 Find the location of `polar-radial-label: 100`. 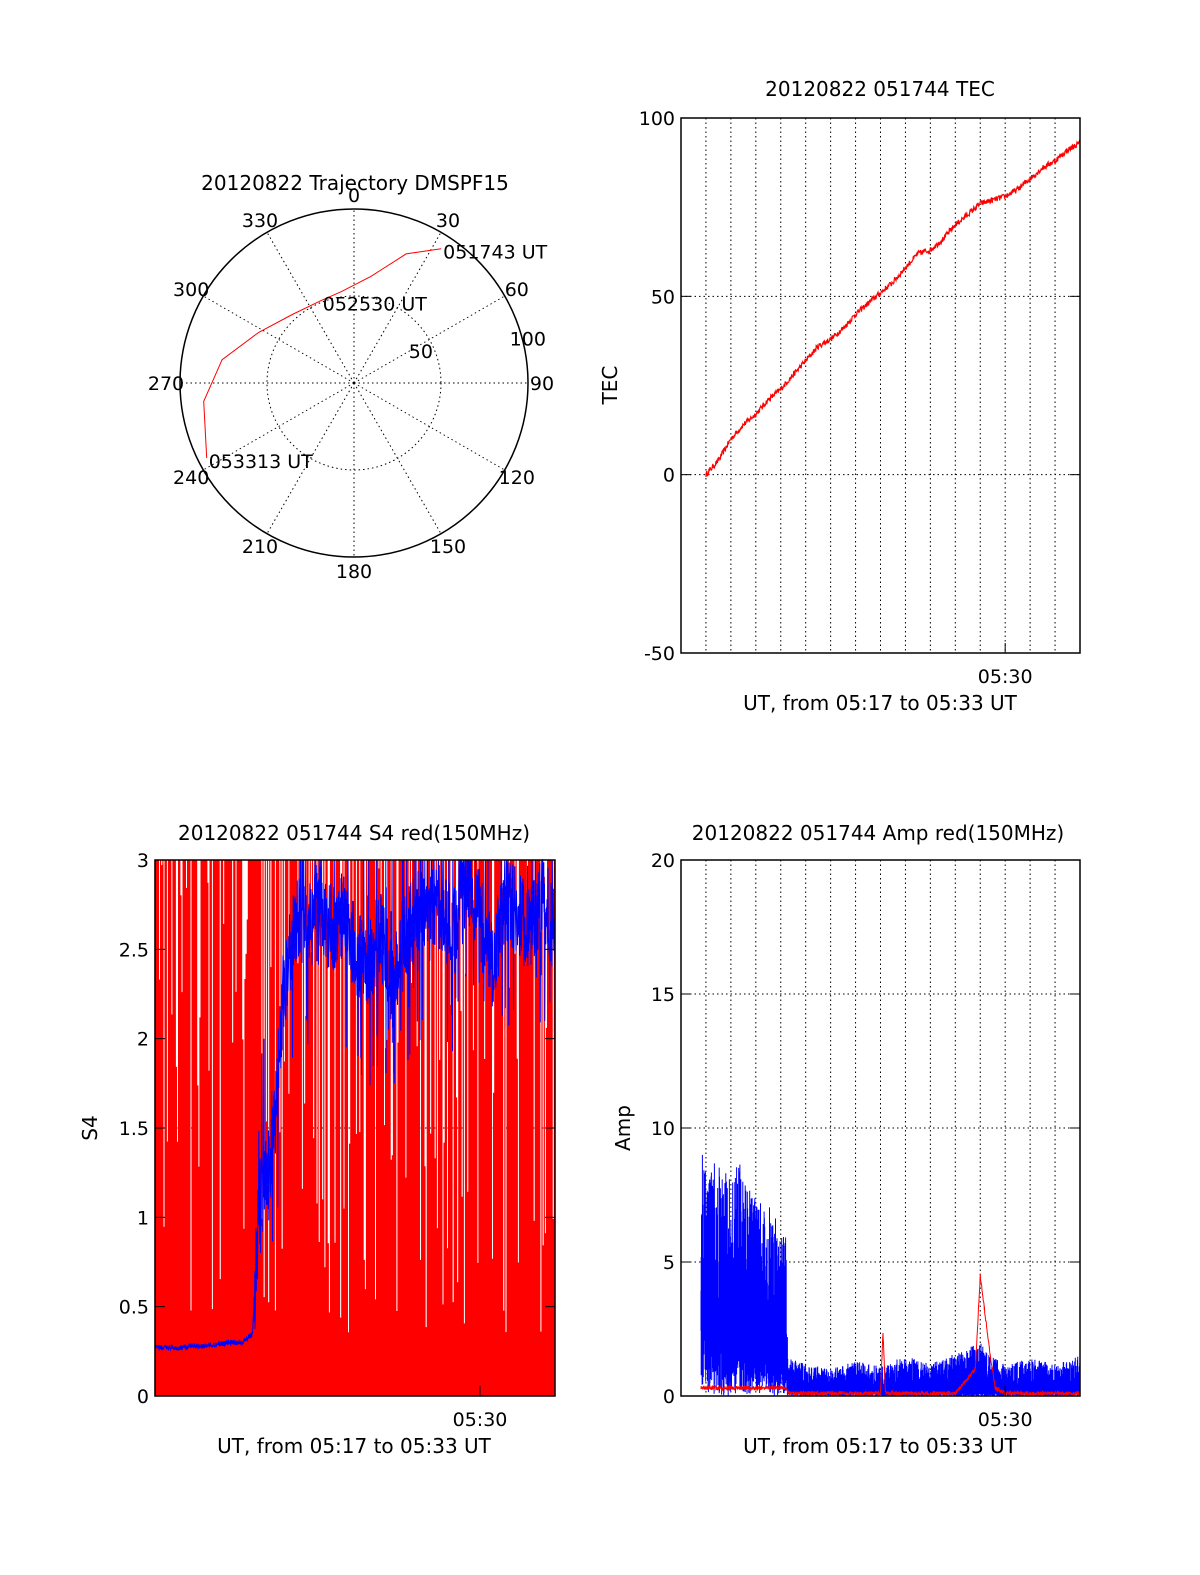

polar-radial-label: 100 is located at coordinates (528, 340).